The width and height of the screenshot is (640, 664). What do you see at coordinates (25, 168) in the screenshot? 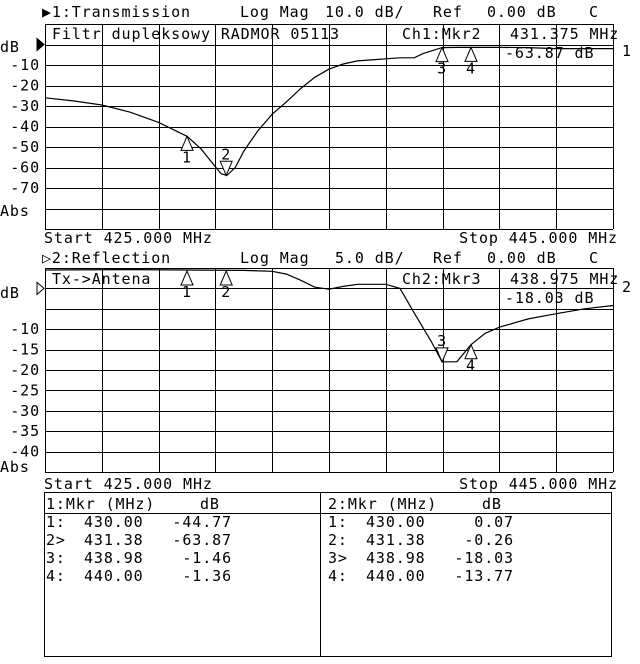
I see `y-tick-label: -60` at bounding box center [25, 168].